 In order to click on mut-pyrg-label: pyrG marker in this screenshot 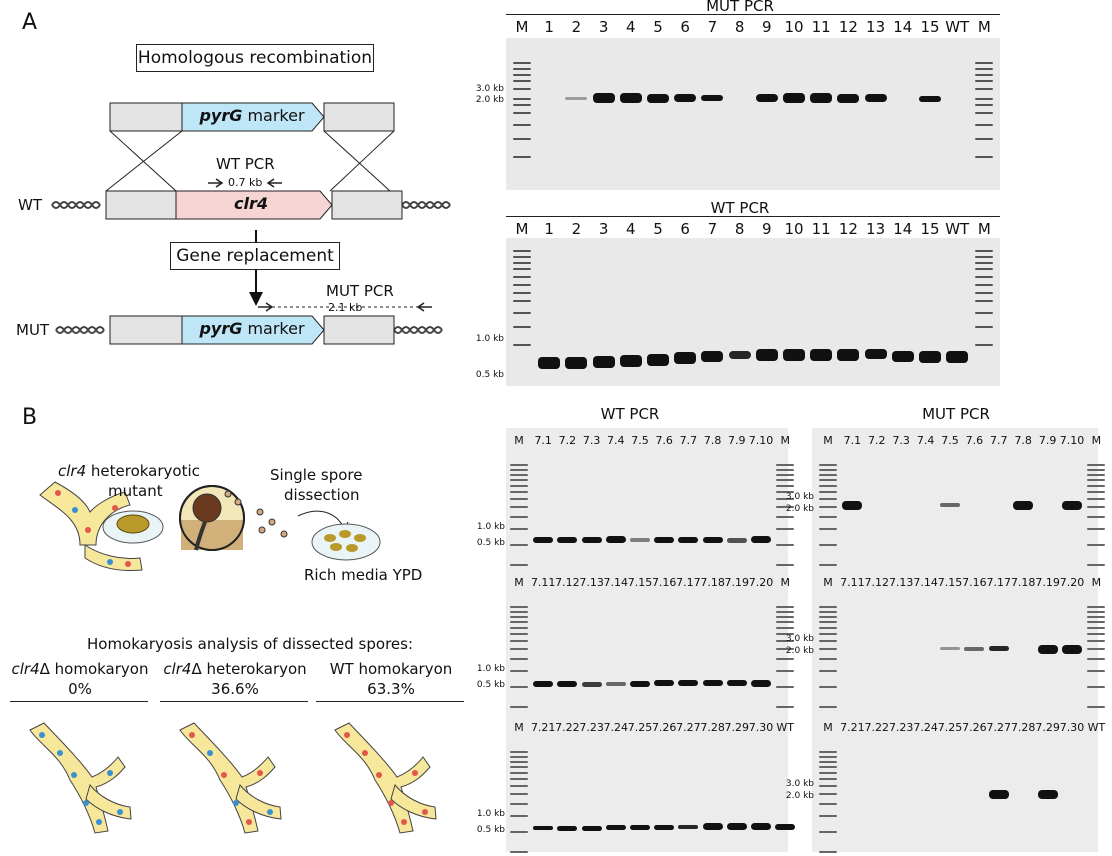, I will do `click(252, 328)`.